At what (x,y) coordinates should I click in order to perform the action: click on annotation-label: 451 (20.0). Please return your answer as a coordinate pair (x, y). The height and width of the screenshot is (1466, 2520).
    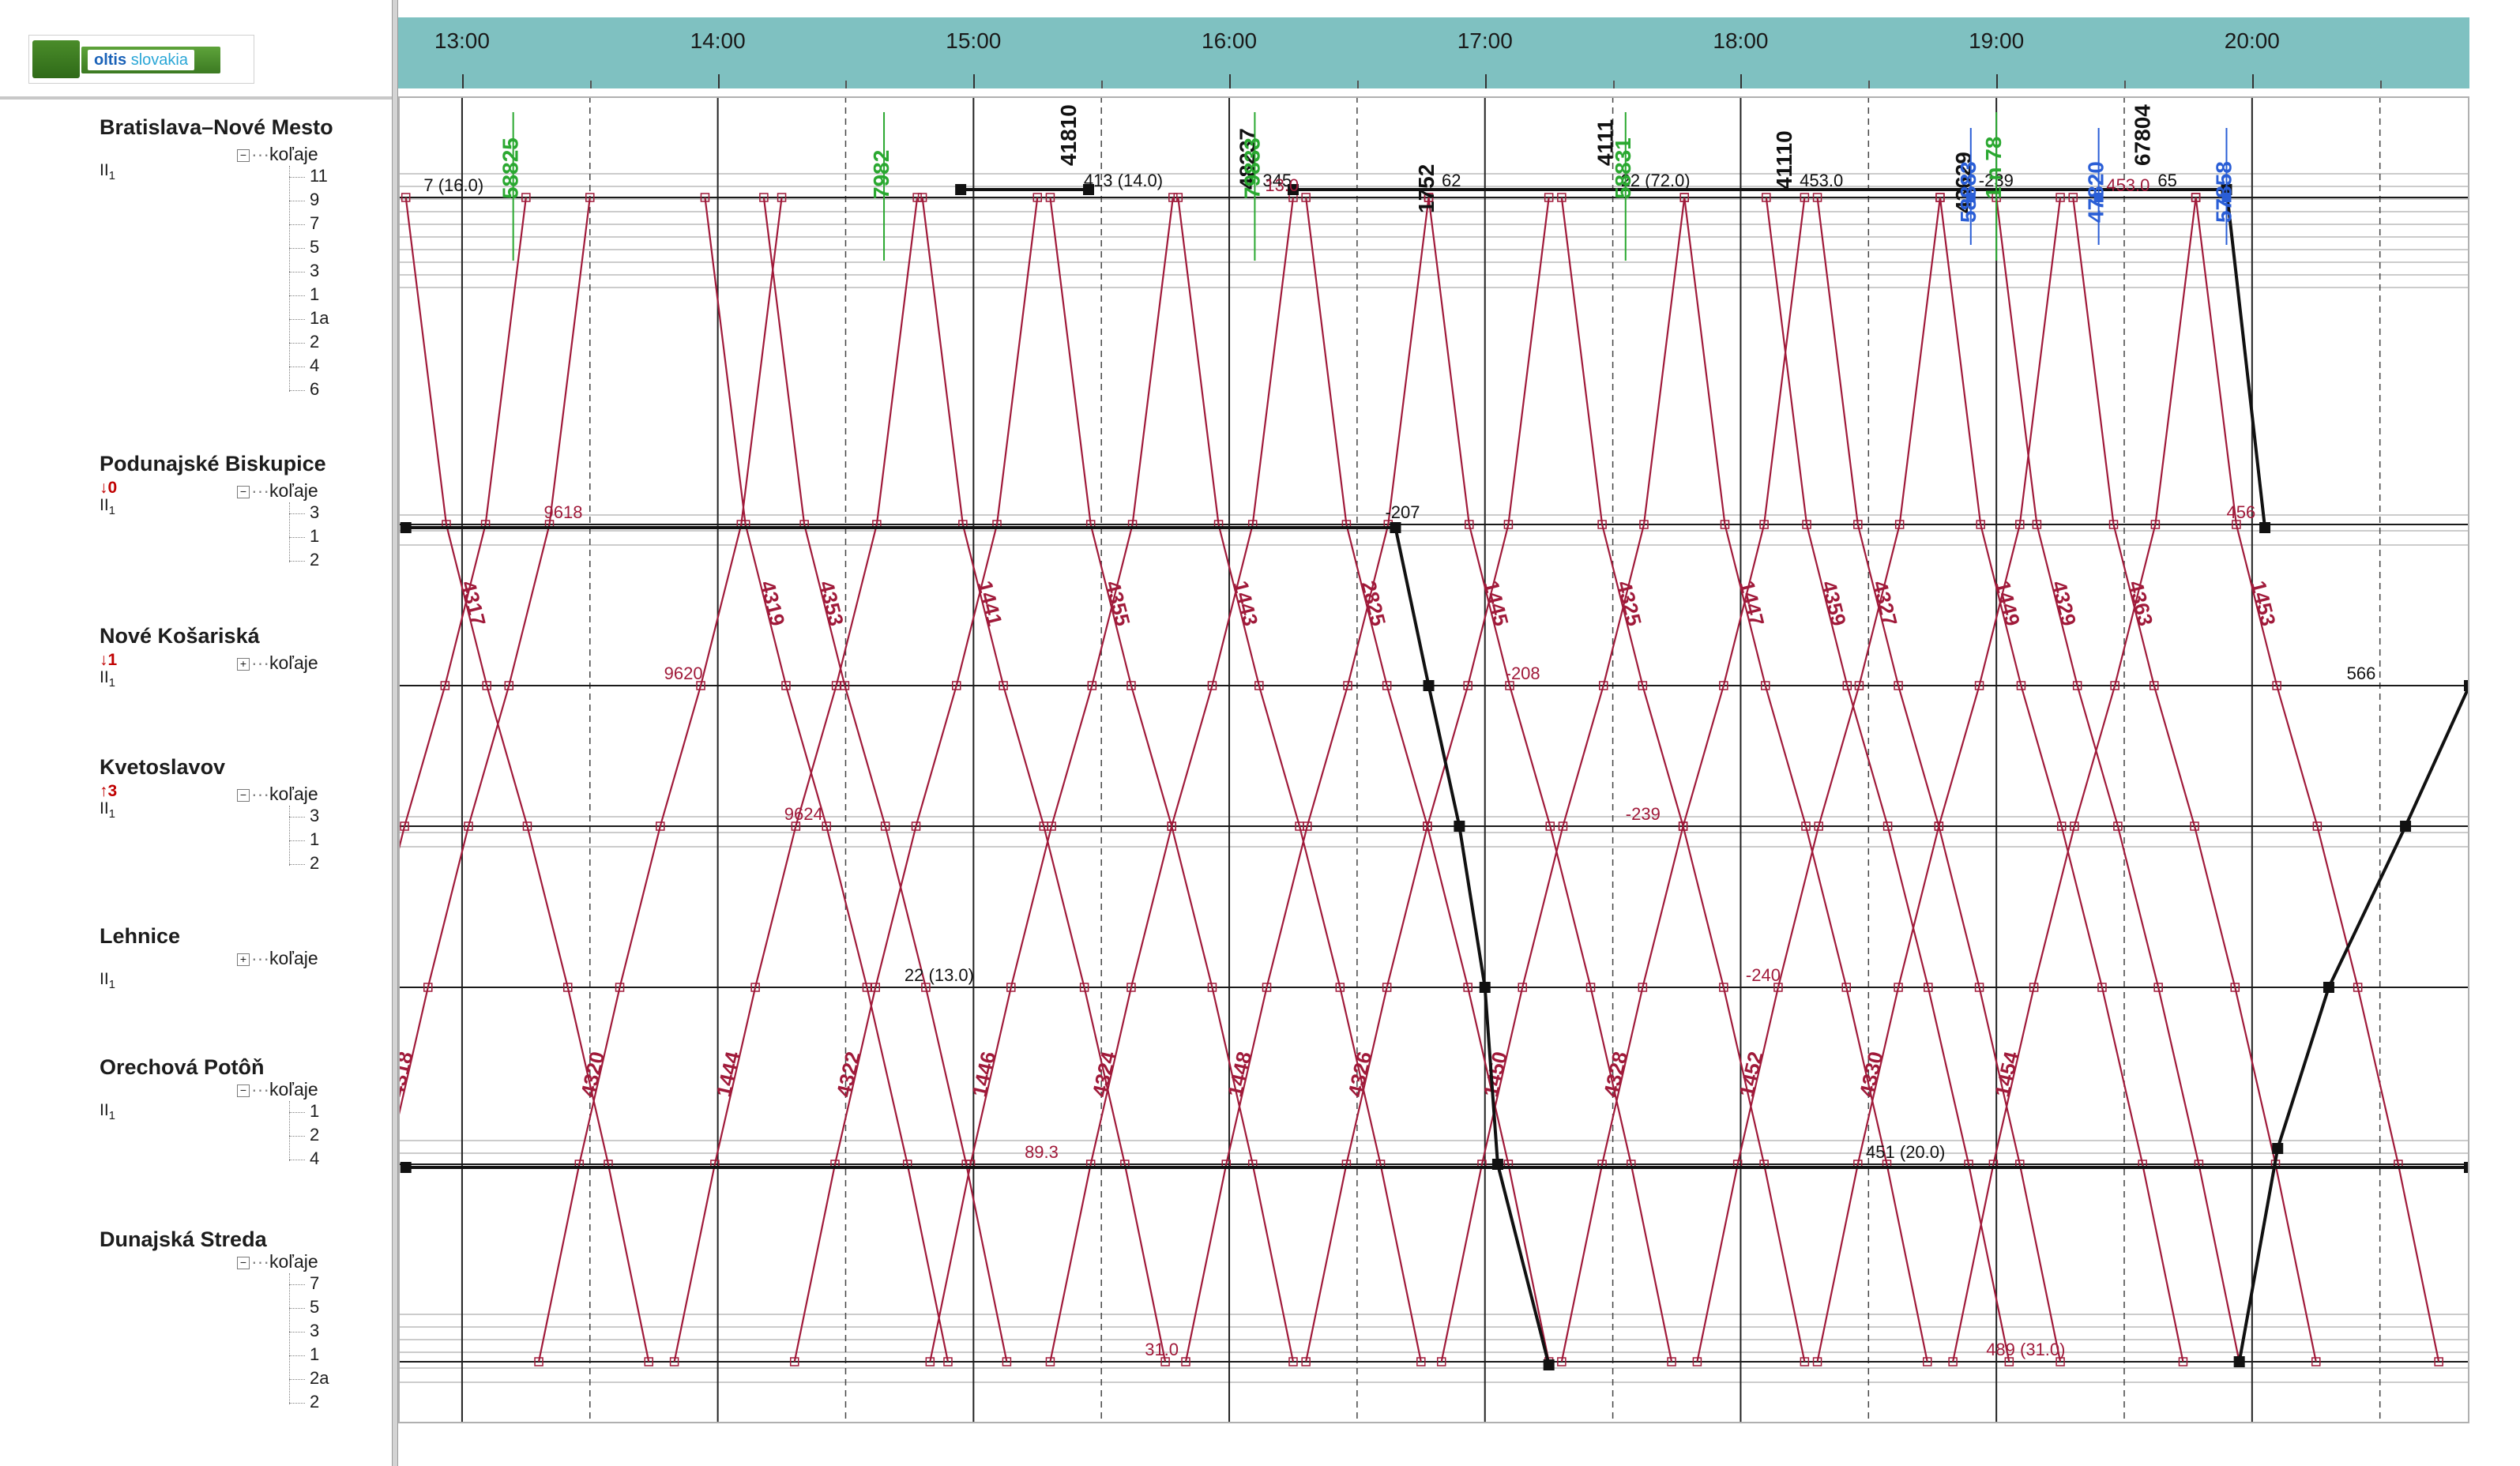
    Looking at the image, I should click on (1905, 1152).